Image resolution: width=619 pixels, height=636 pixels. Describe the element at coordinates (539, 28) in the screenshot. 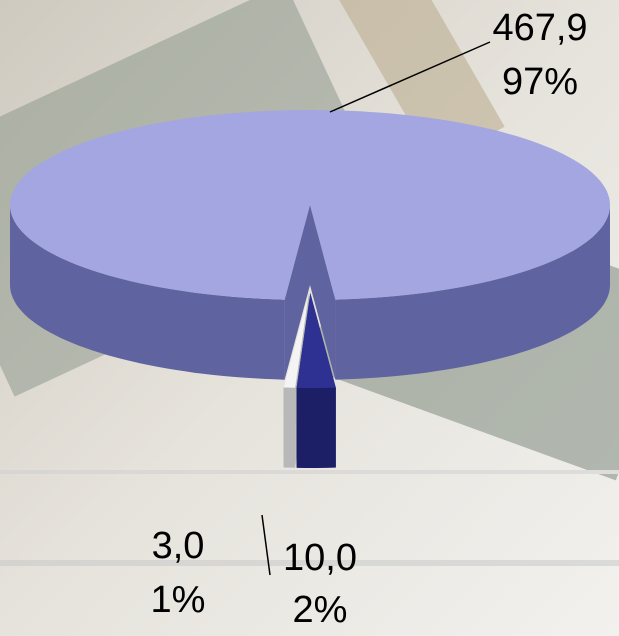

I see `value-label: 467,9` at that location.